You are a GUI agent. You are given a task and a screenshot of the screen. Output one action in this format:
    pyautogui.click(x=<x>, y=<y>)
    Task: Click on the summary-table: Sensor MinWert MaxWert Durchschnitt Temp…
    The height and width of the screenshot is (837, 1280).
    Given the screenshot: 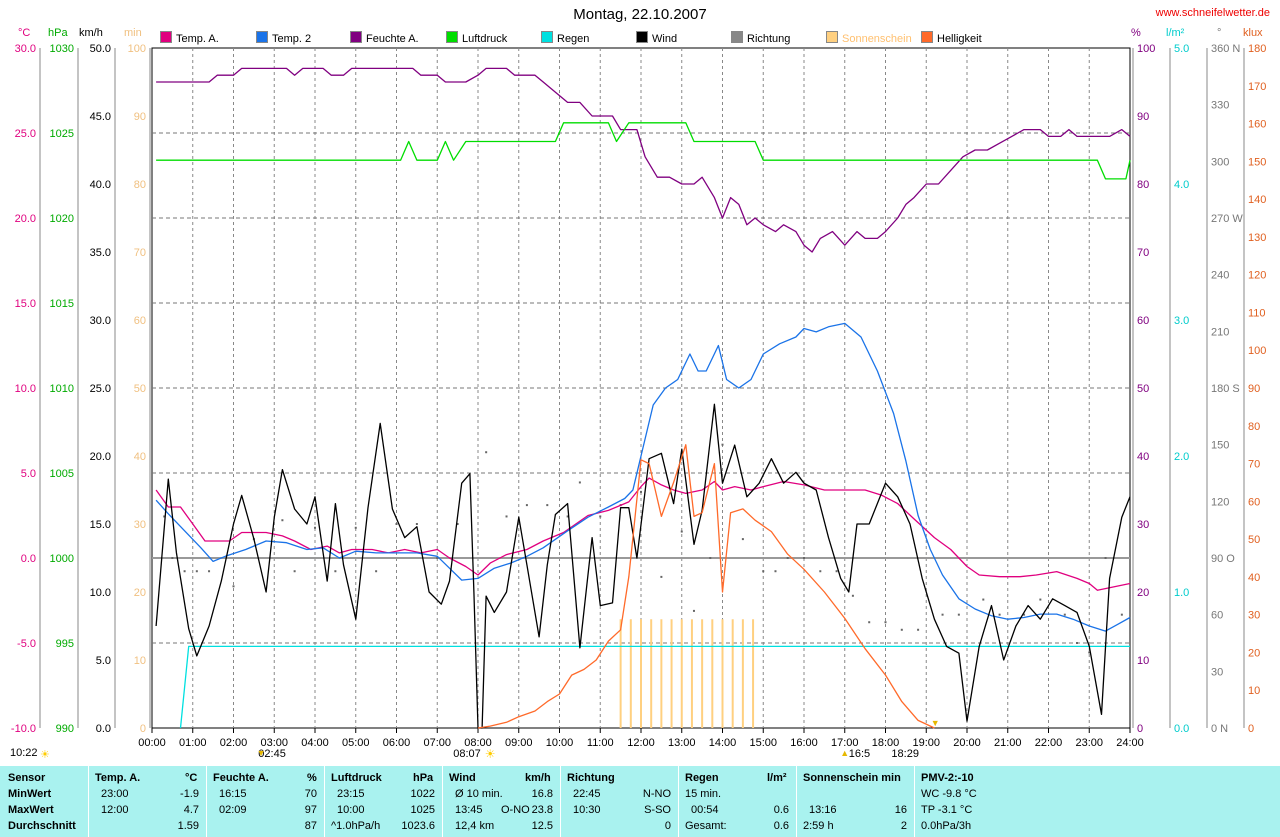 What is the action you would take?
    pyautogui.click(x=640, y=801)
    